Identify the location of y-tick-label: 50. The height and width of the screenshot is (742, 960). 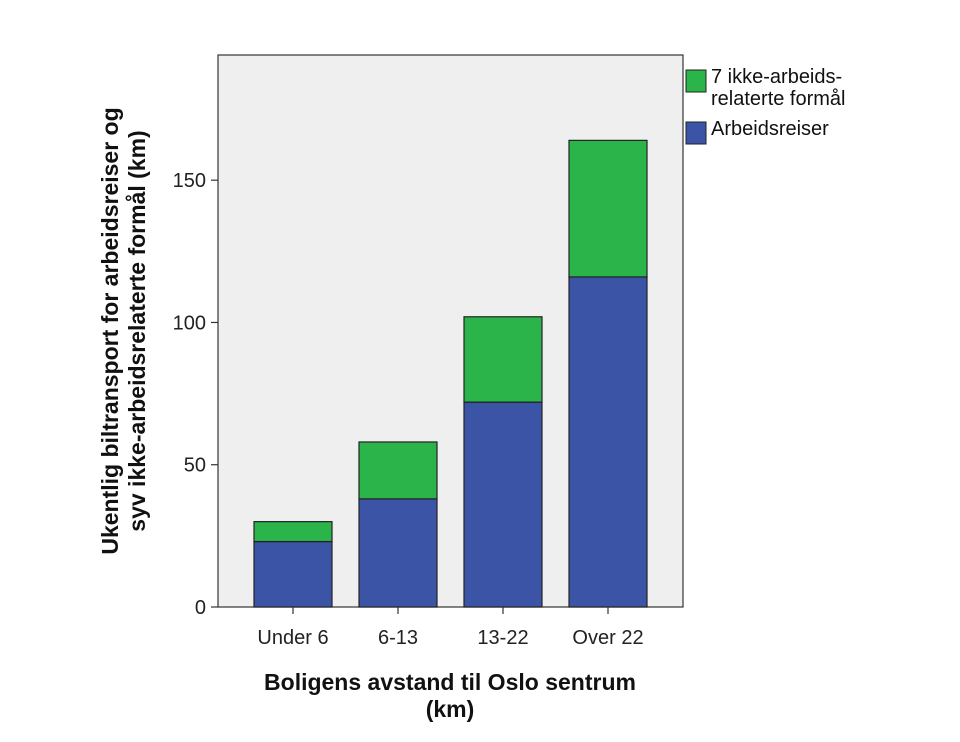
(195, 466).